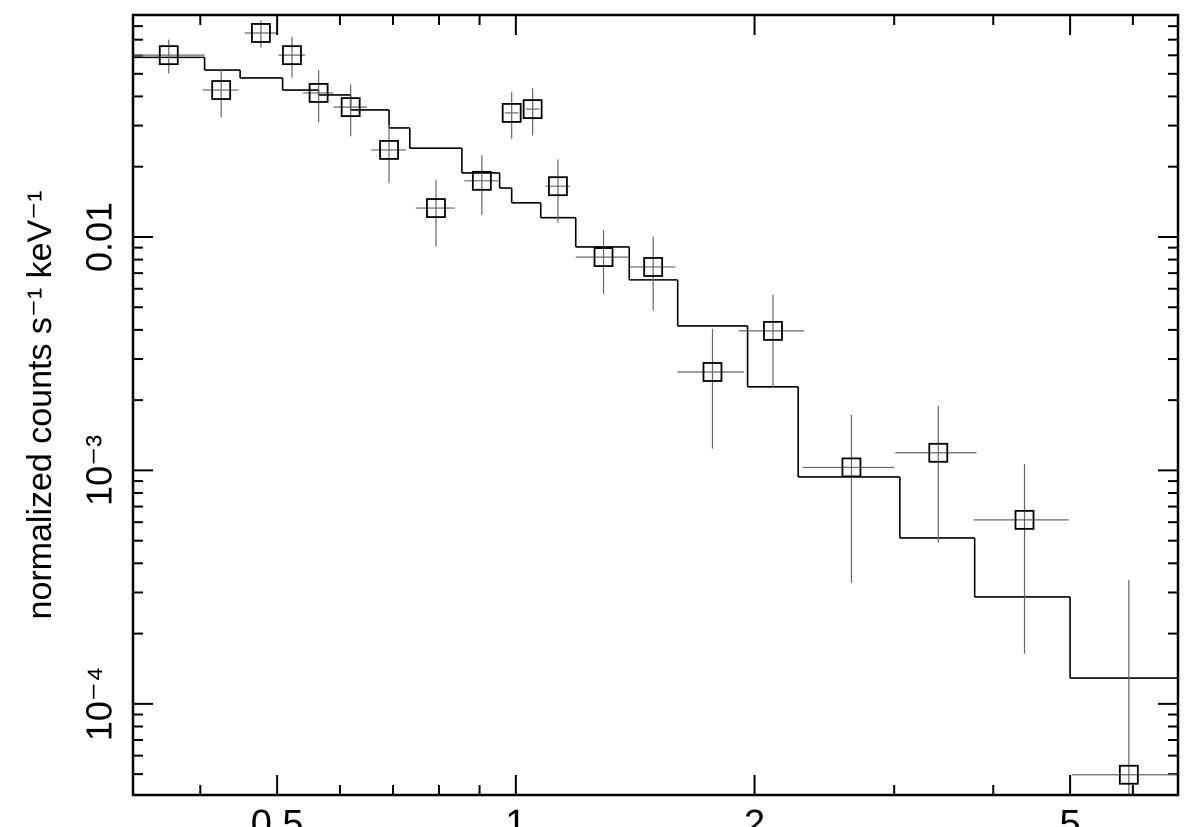  I want to click on y-tick-label: 10⁻⁴, so click(99, 704).